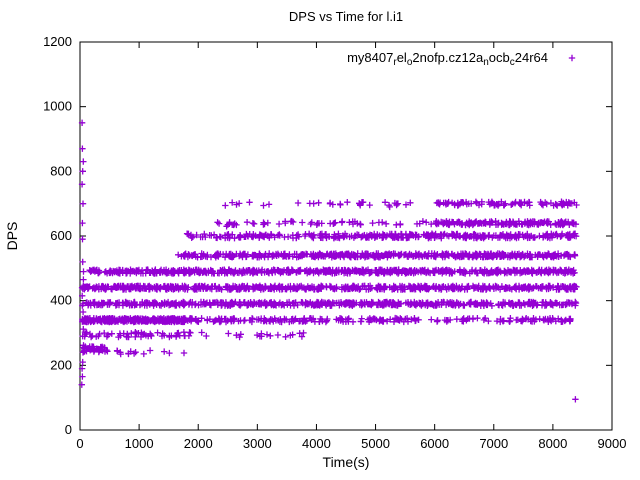  Describe the element at coordinates (434, 443) in the screenshot. I see `x-tick-label: 6000` at that location.